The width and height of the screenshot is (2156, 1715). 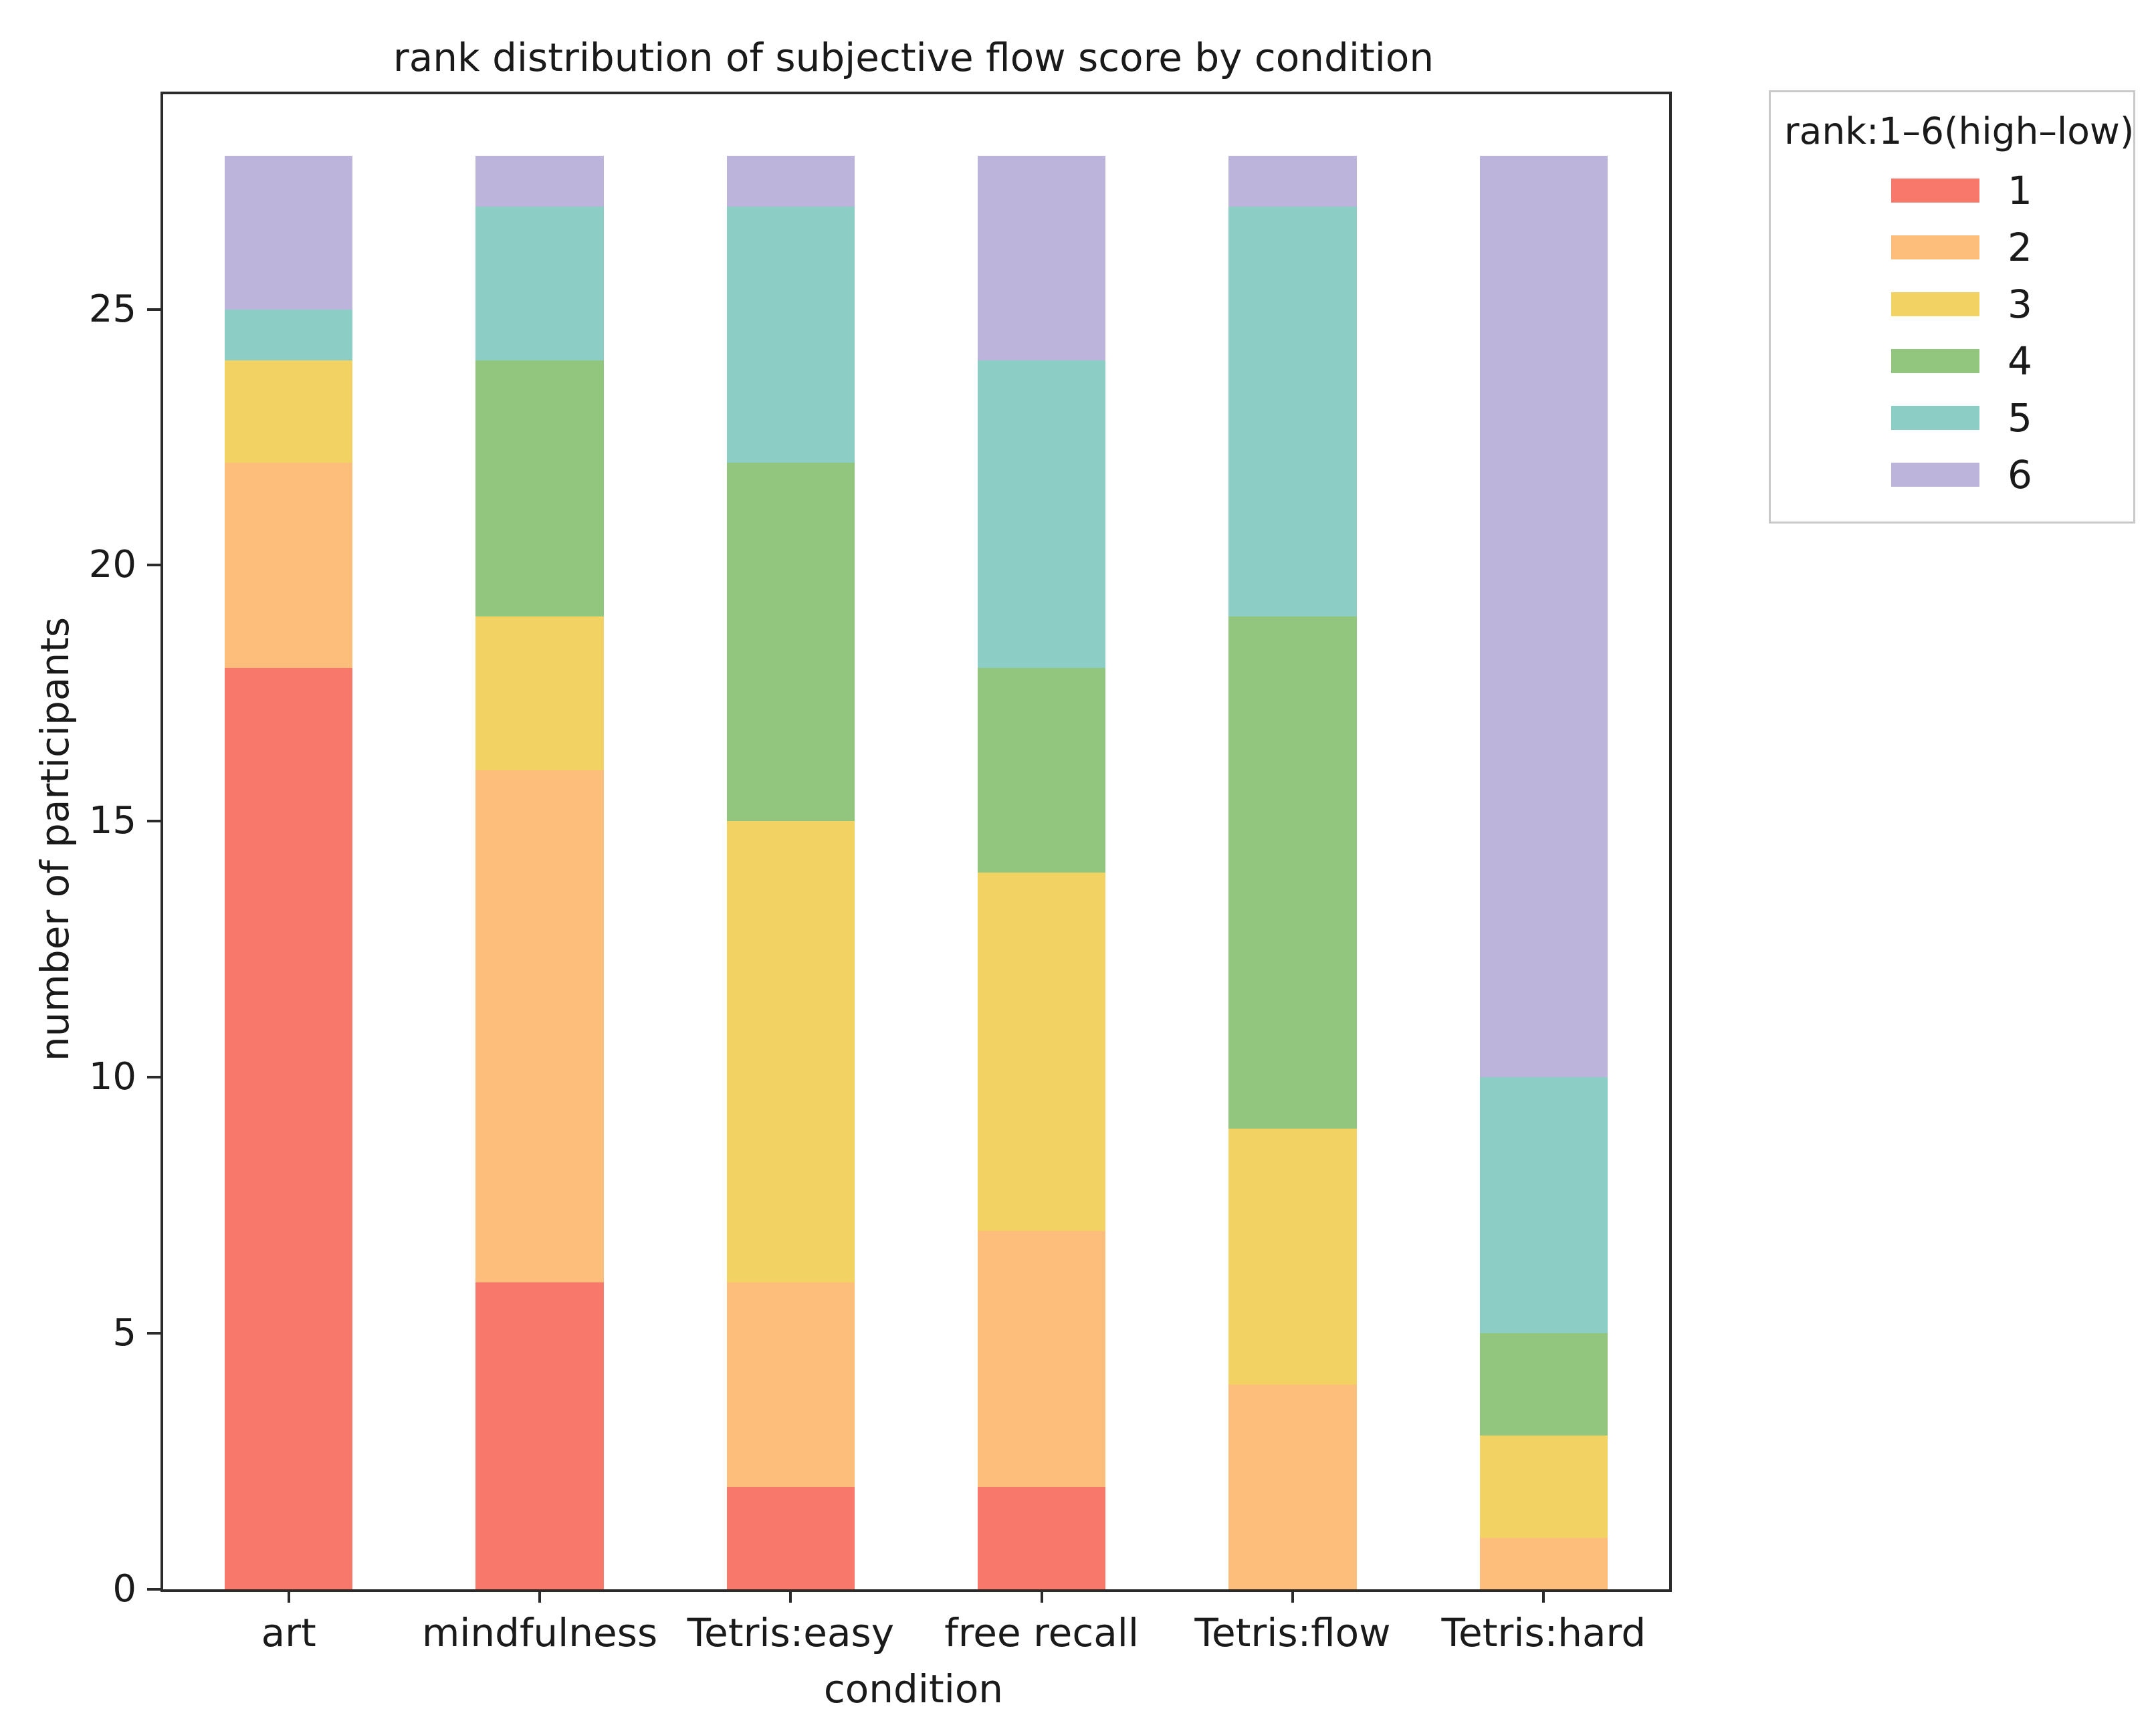 What do you see at coordinates (791, 1633) in the screenshot?
I see `x-tick-label-tetris-easy: Tetris:easy` at bounding box center [791, 1633].